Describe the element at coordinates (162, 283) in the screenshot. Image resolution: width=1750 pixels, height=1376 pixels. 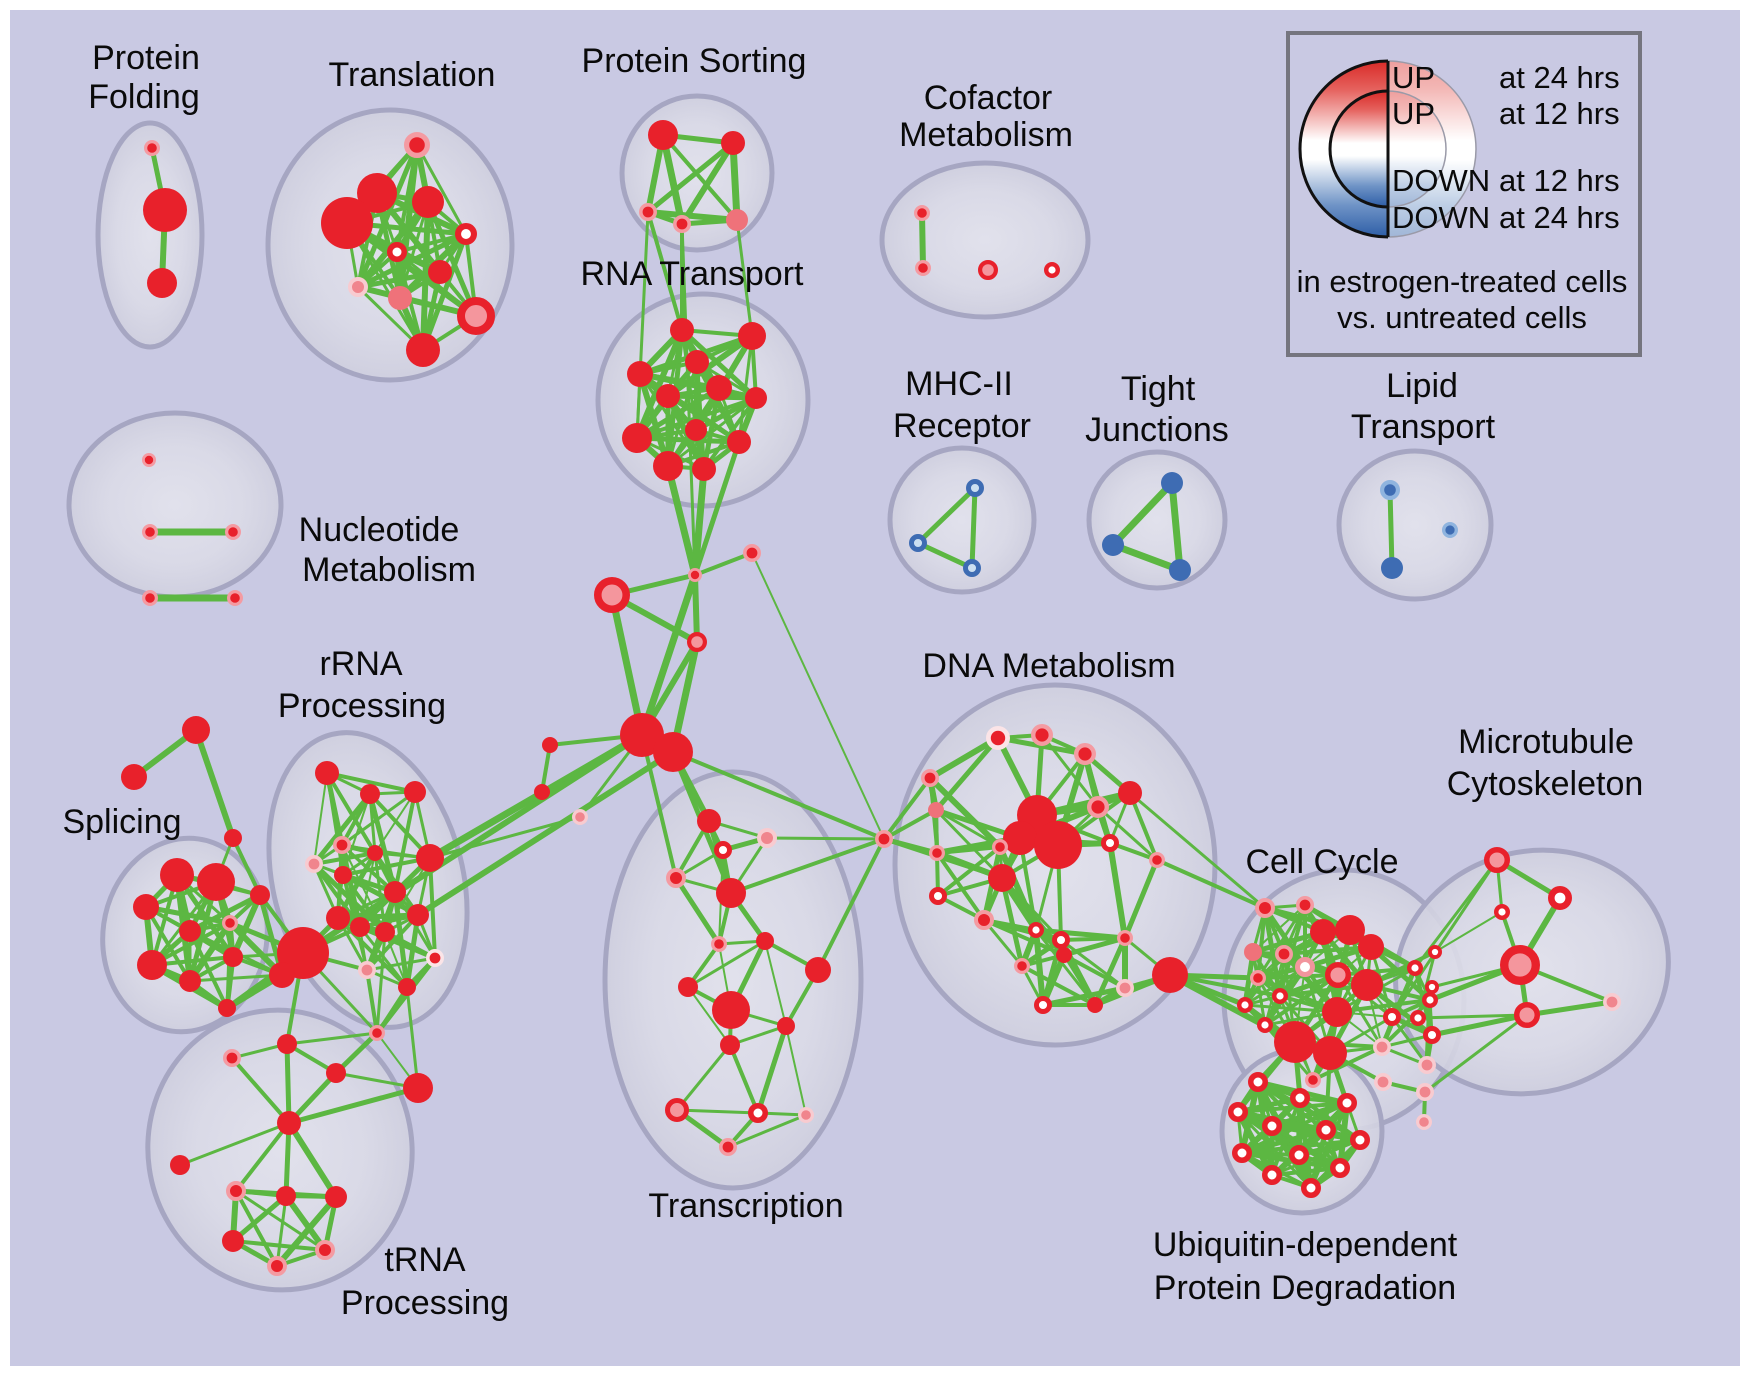
I see `network-node-protein-folding` at that location.